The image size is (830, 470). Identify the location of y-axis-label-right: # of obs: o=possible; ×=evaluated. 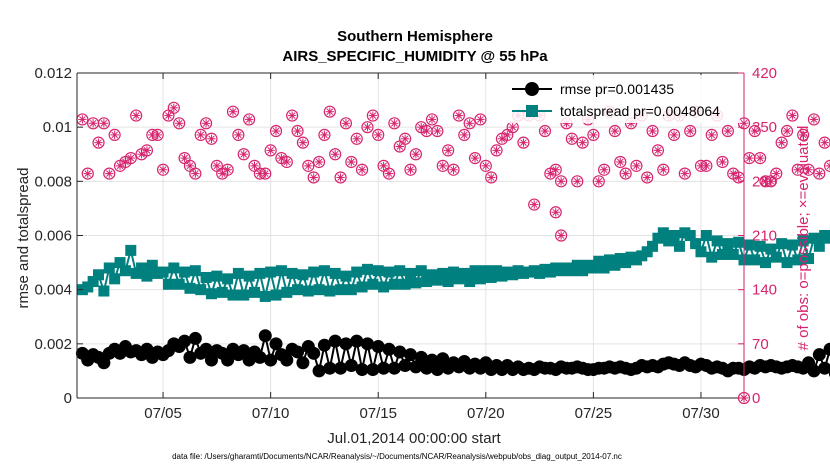
(803, 238).